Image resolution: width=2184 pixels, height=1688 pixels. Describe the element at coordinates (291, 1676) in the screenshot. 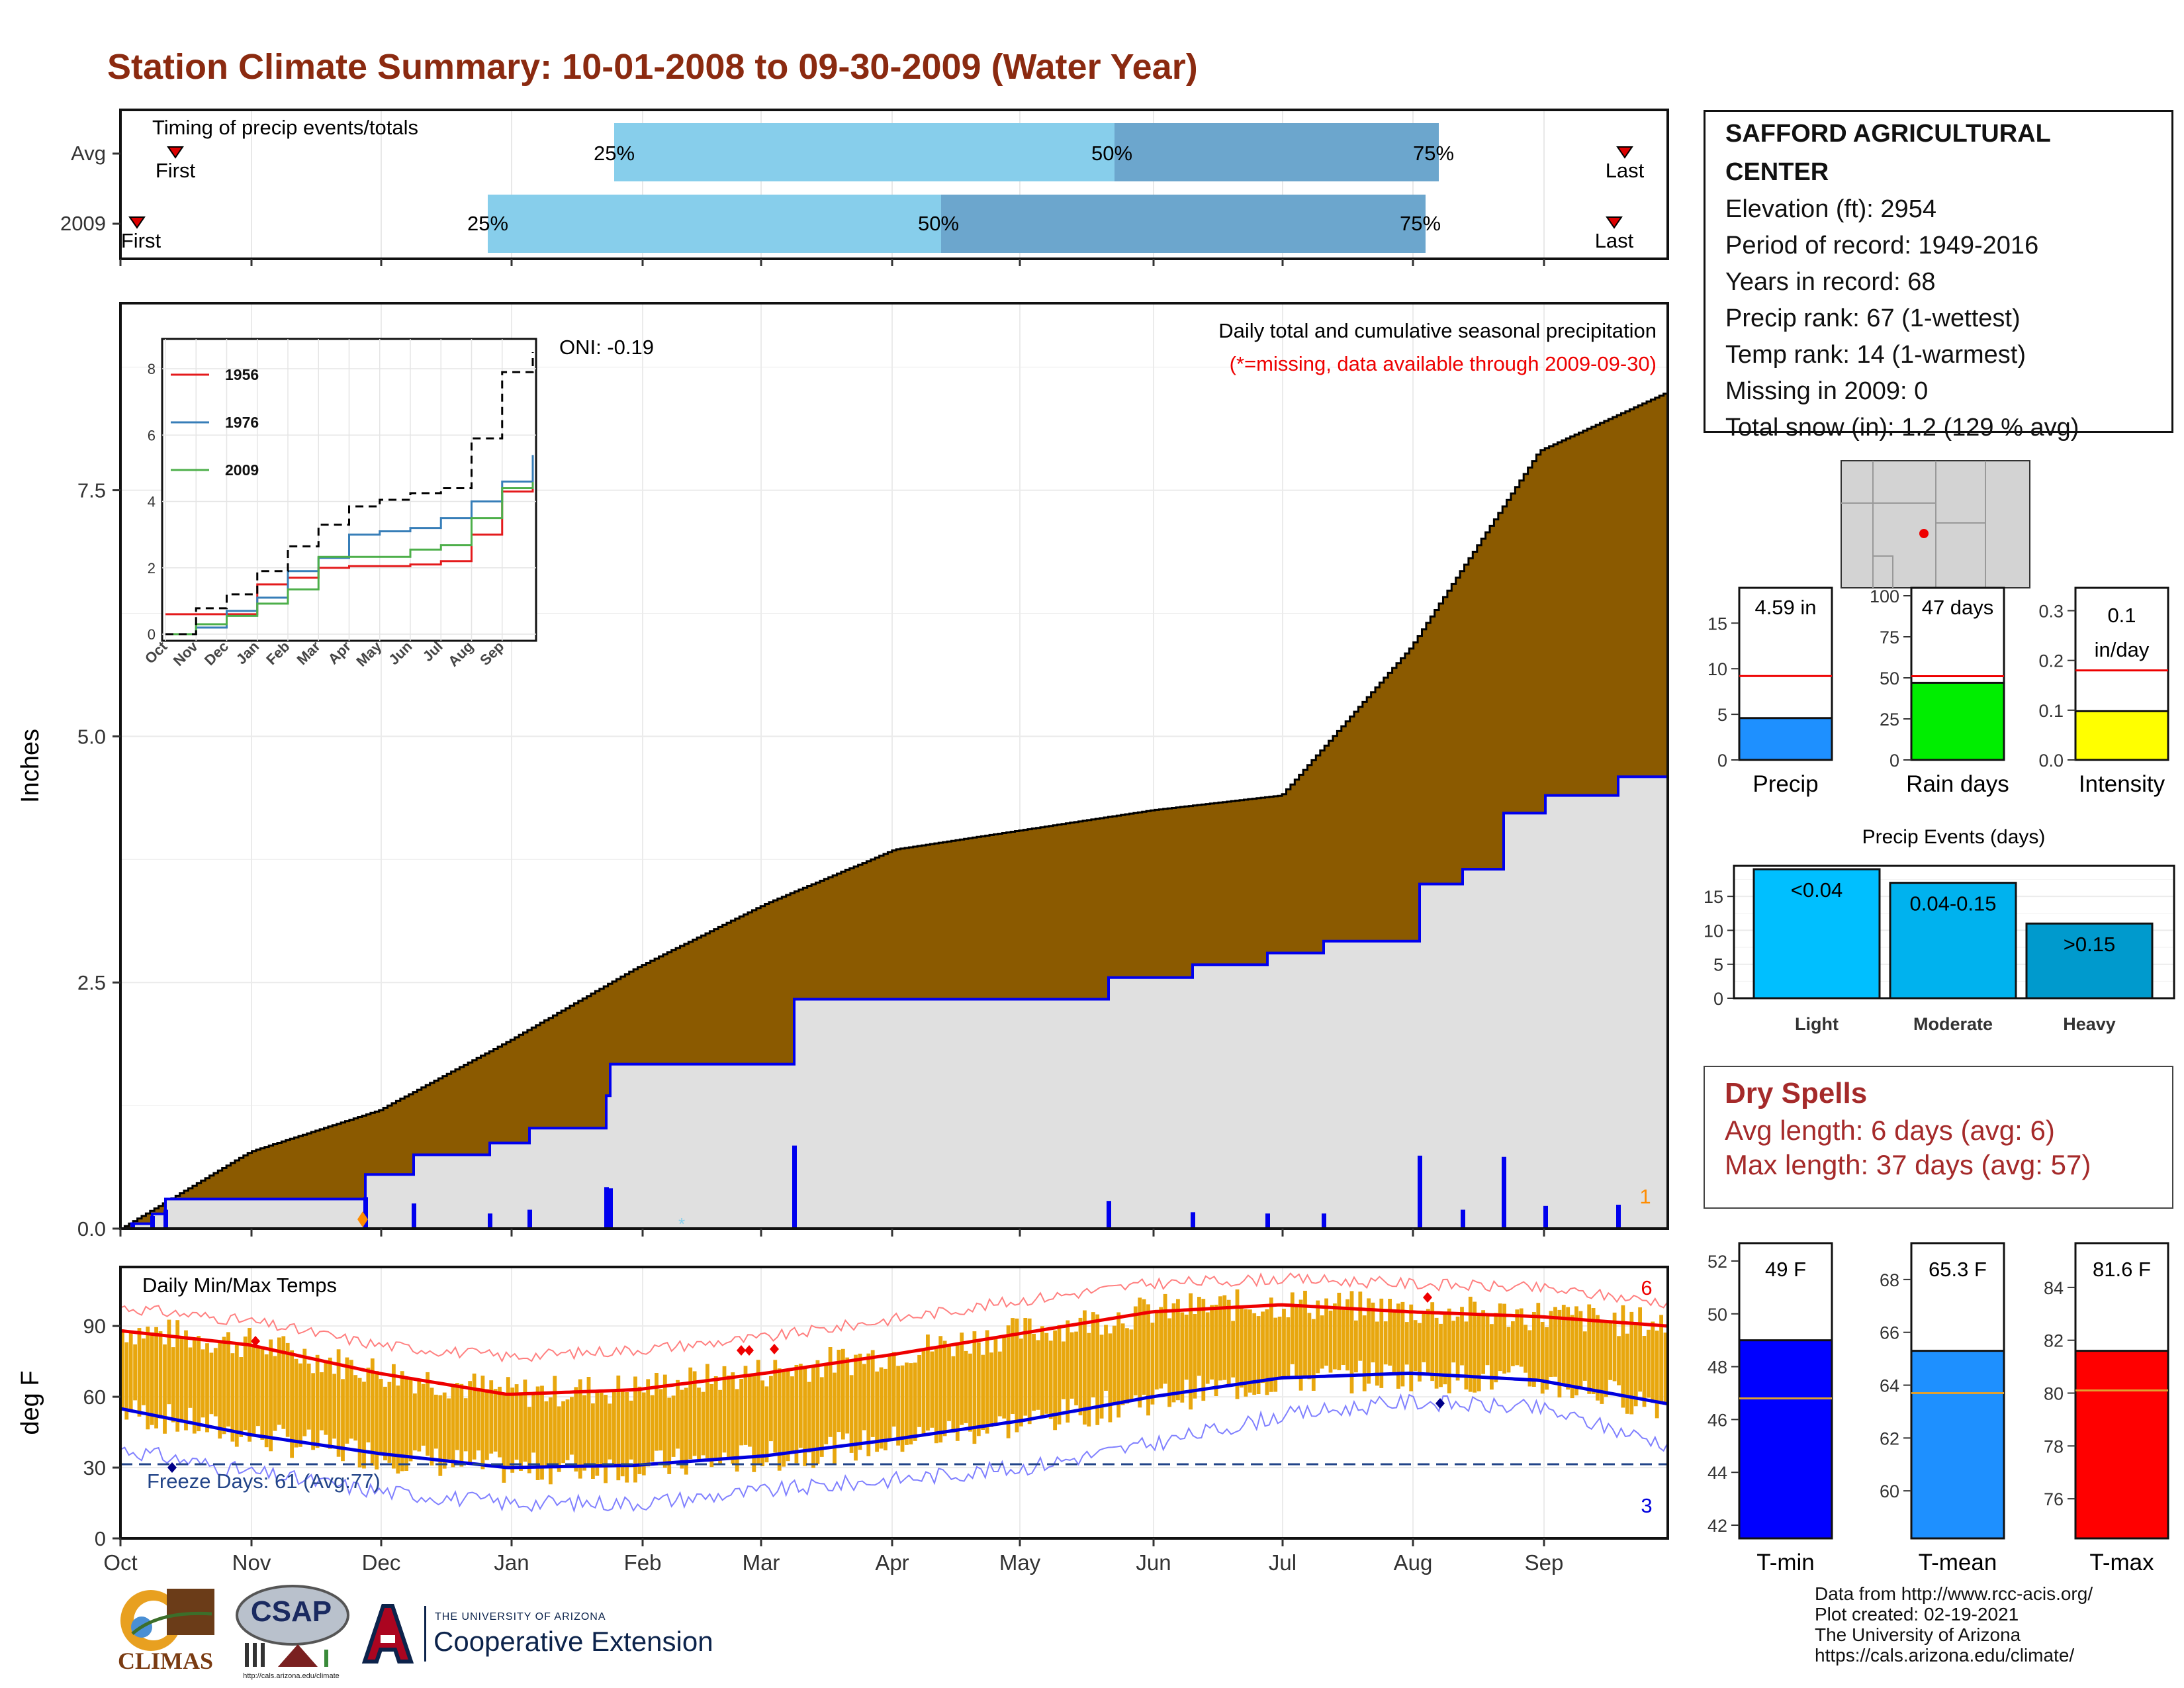

I see `csap-url: http://cals.arizona.edu/climate` at that location.